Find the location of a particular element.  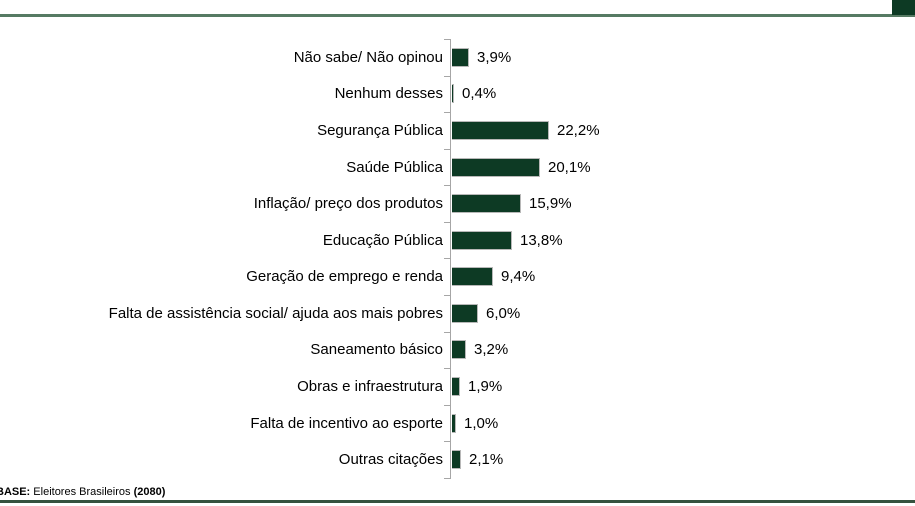

category-label: Saúde Pública is located at coordinates (394, 167).